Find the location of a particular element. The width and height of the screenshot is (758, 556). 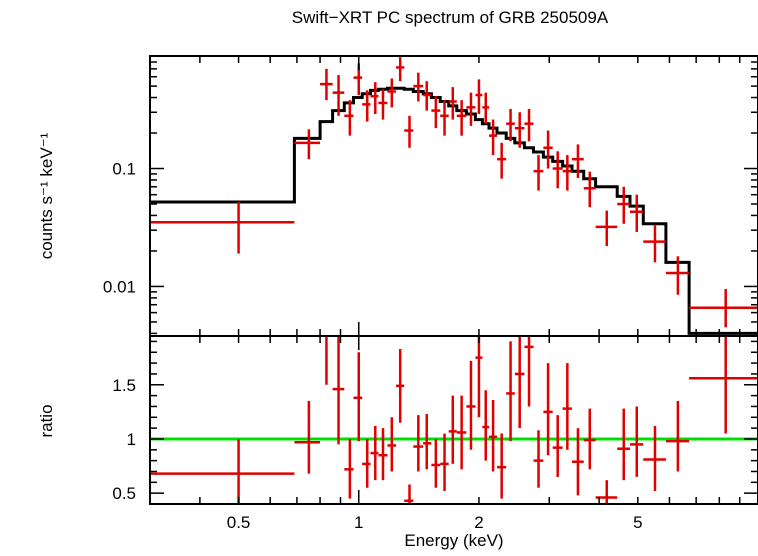

y-tick-label-bot-2: 1.5 is located at coordinates (124, 385).